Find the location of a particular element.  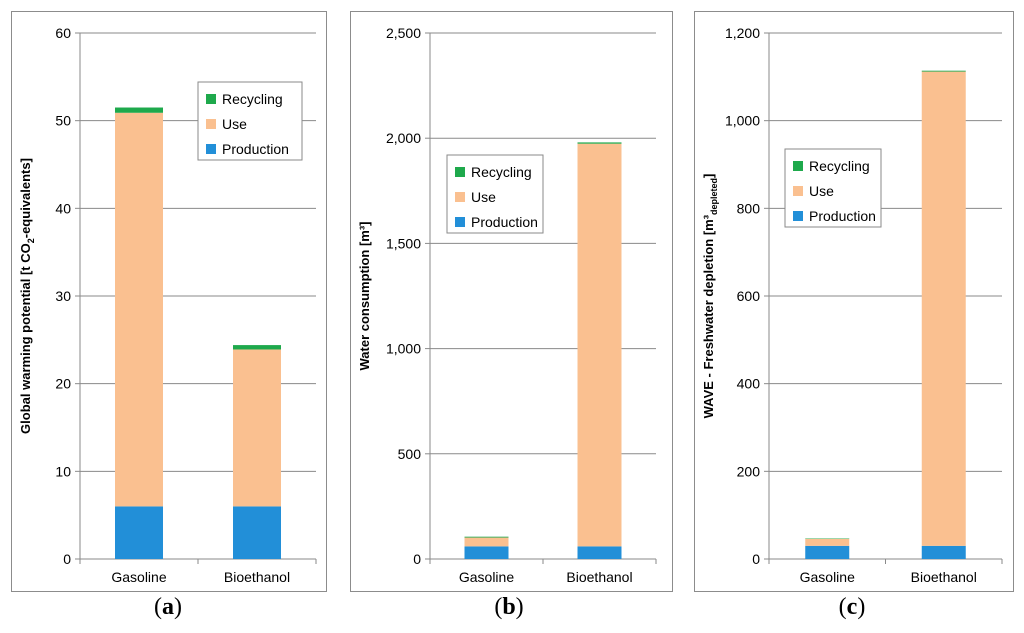

y-tick-label: 50 is located at coordinates (63, 121).